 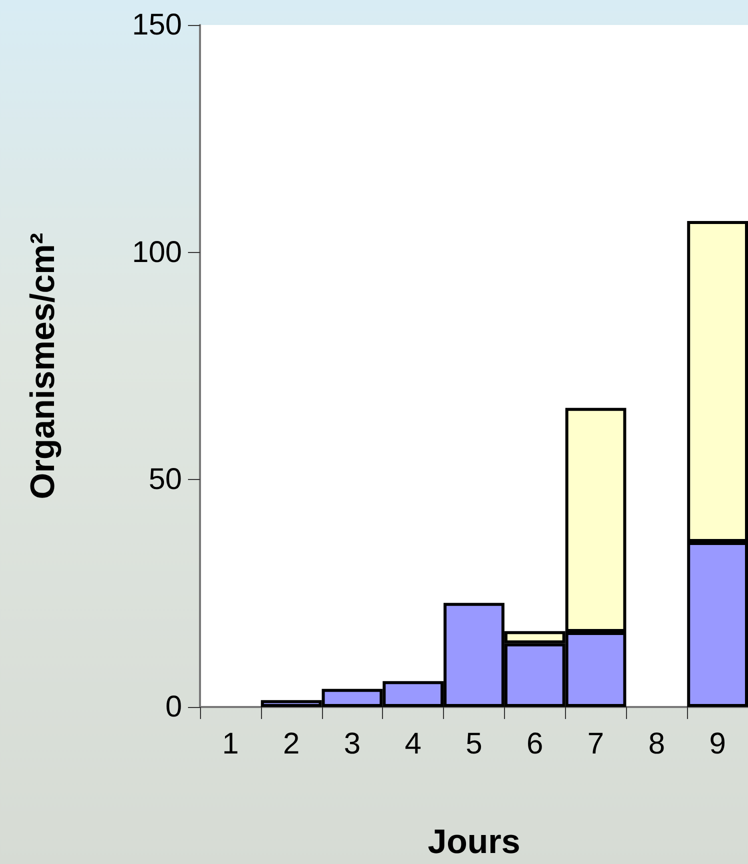 I want to click on x-tick-label: 8, so click(x=657, y=744).